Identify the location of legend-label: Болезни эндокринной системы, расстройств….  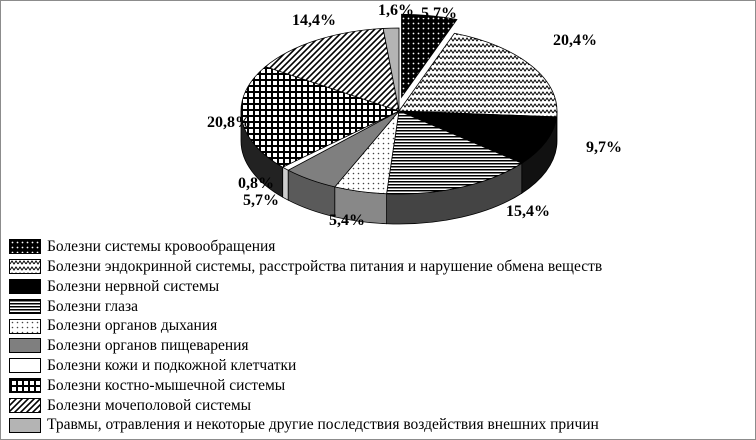
(325, 266).